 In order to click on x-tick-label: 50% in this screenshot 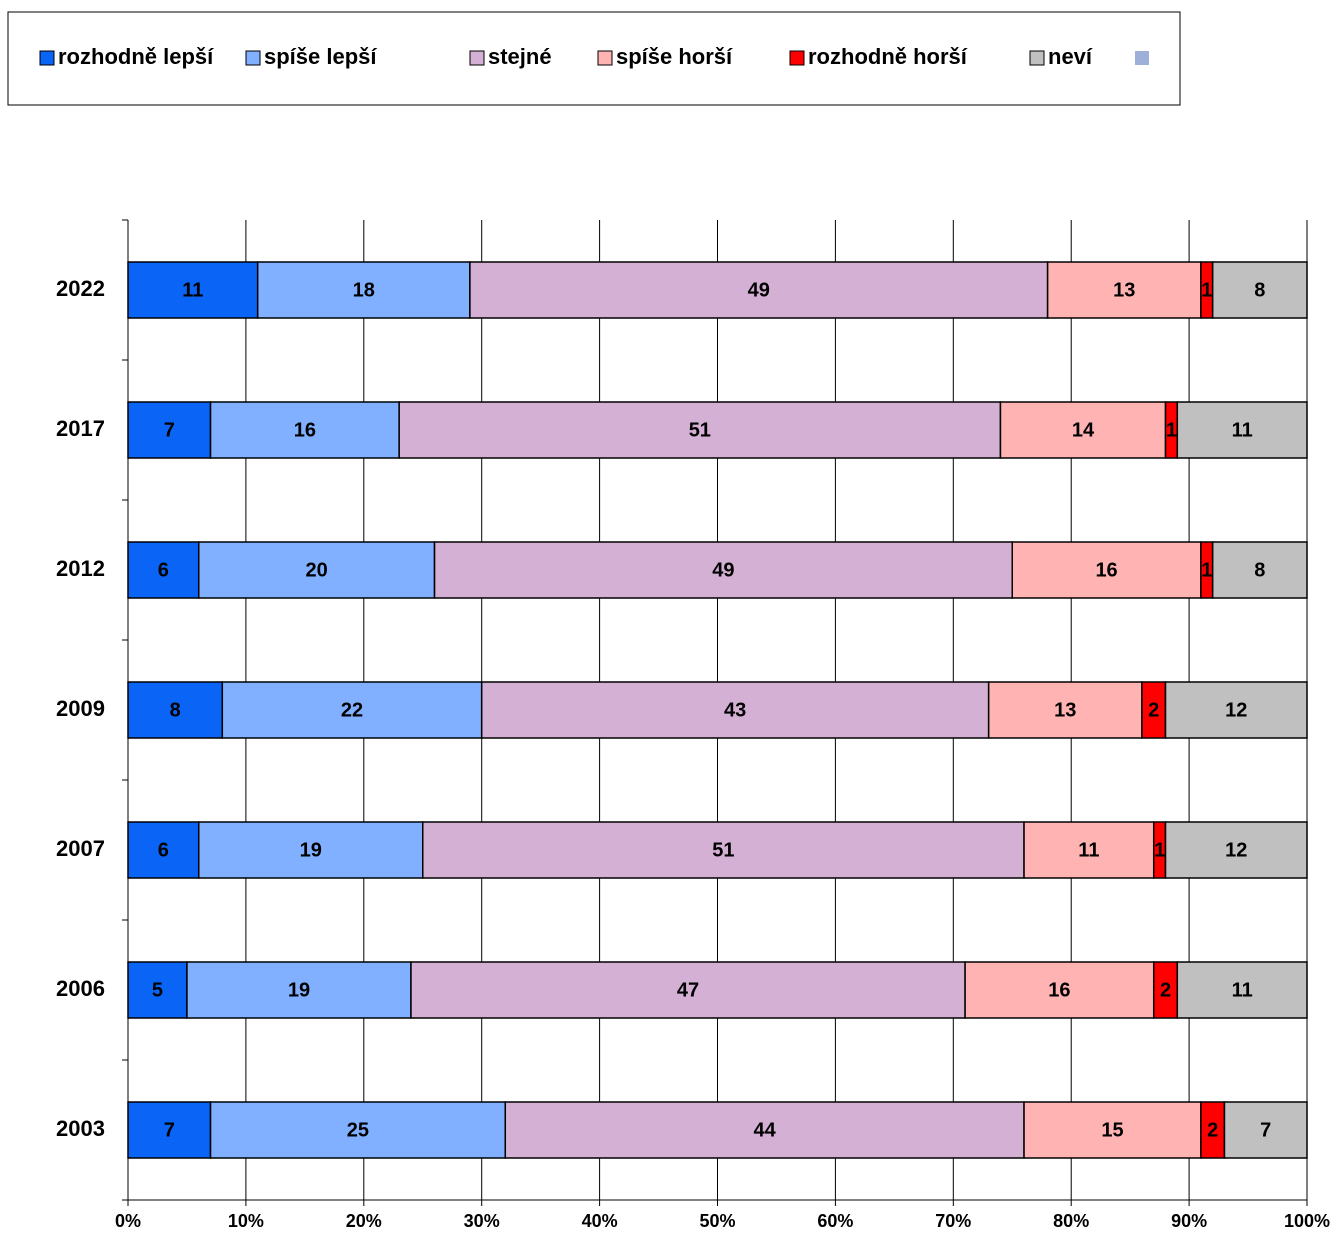, I will do `click(717, 1221)`.